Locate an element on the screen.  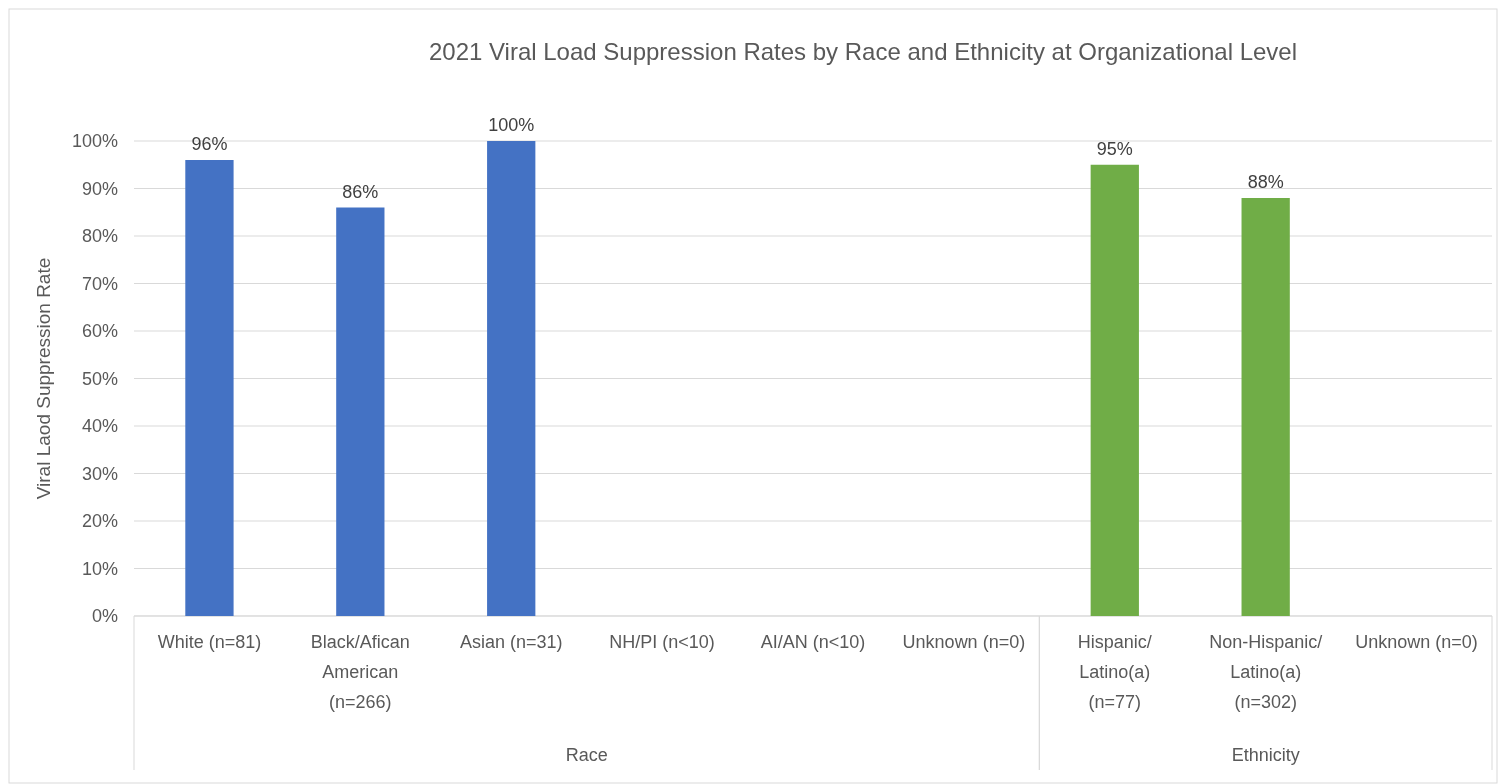
y-tick-label: 100% is located at coordinates (94, 141).